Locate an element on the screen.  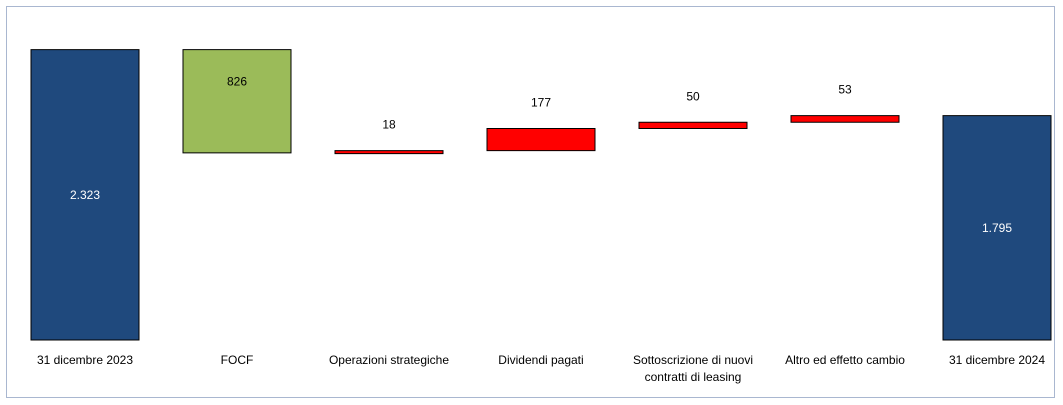
category-label-altro-ed-effetto-cambio: Altro ed effetto cambio is located at coordinates (845, 360).